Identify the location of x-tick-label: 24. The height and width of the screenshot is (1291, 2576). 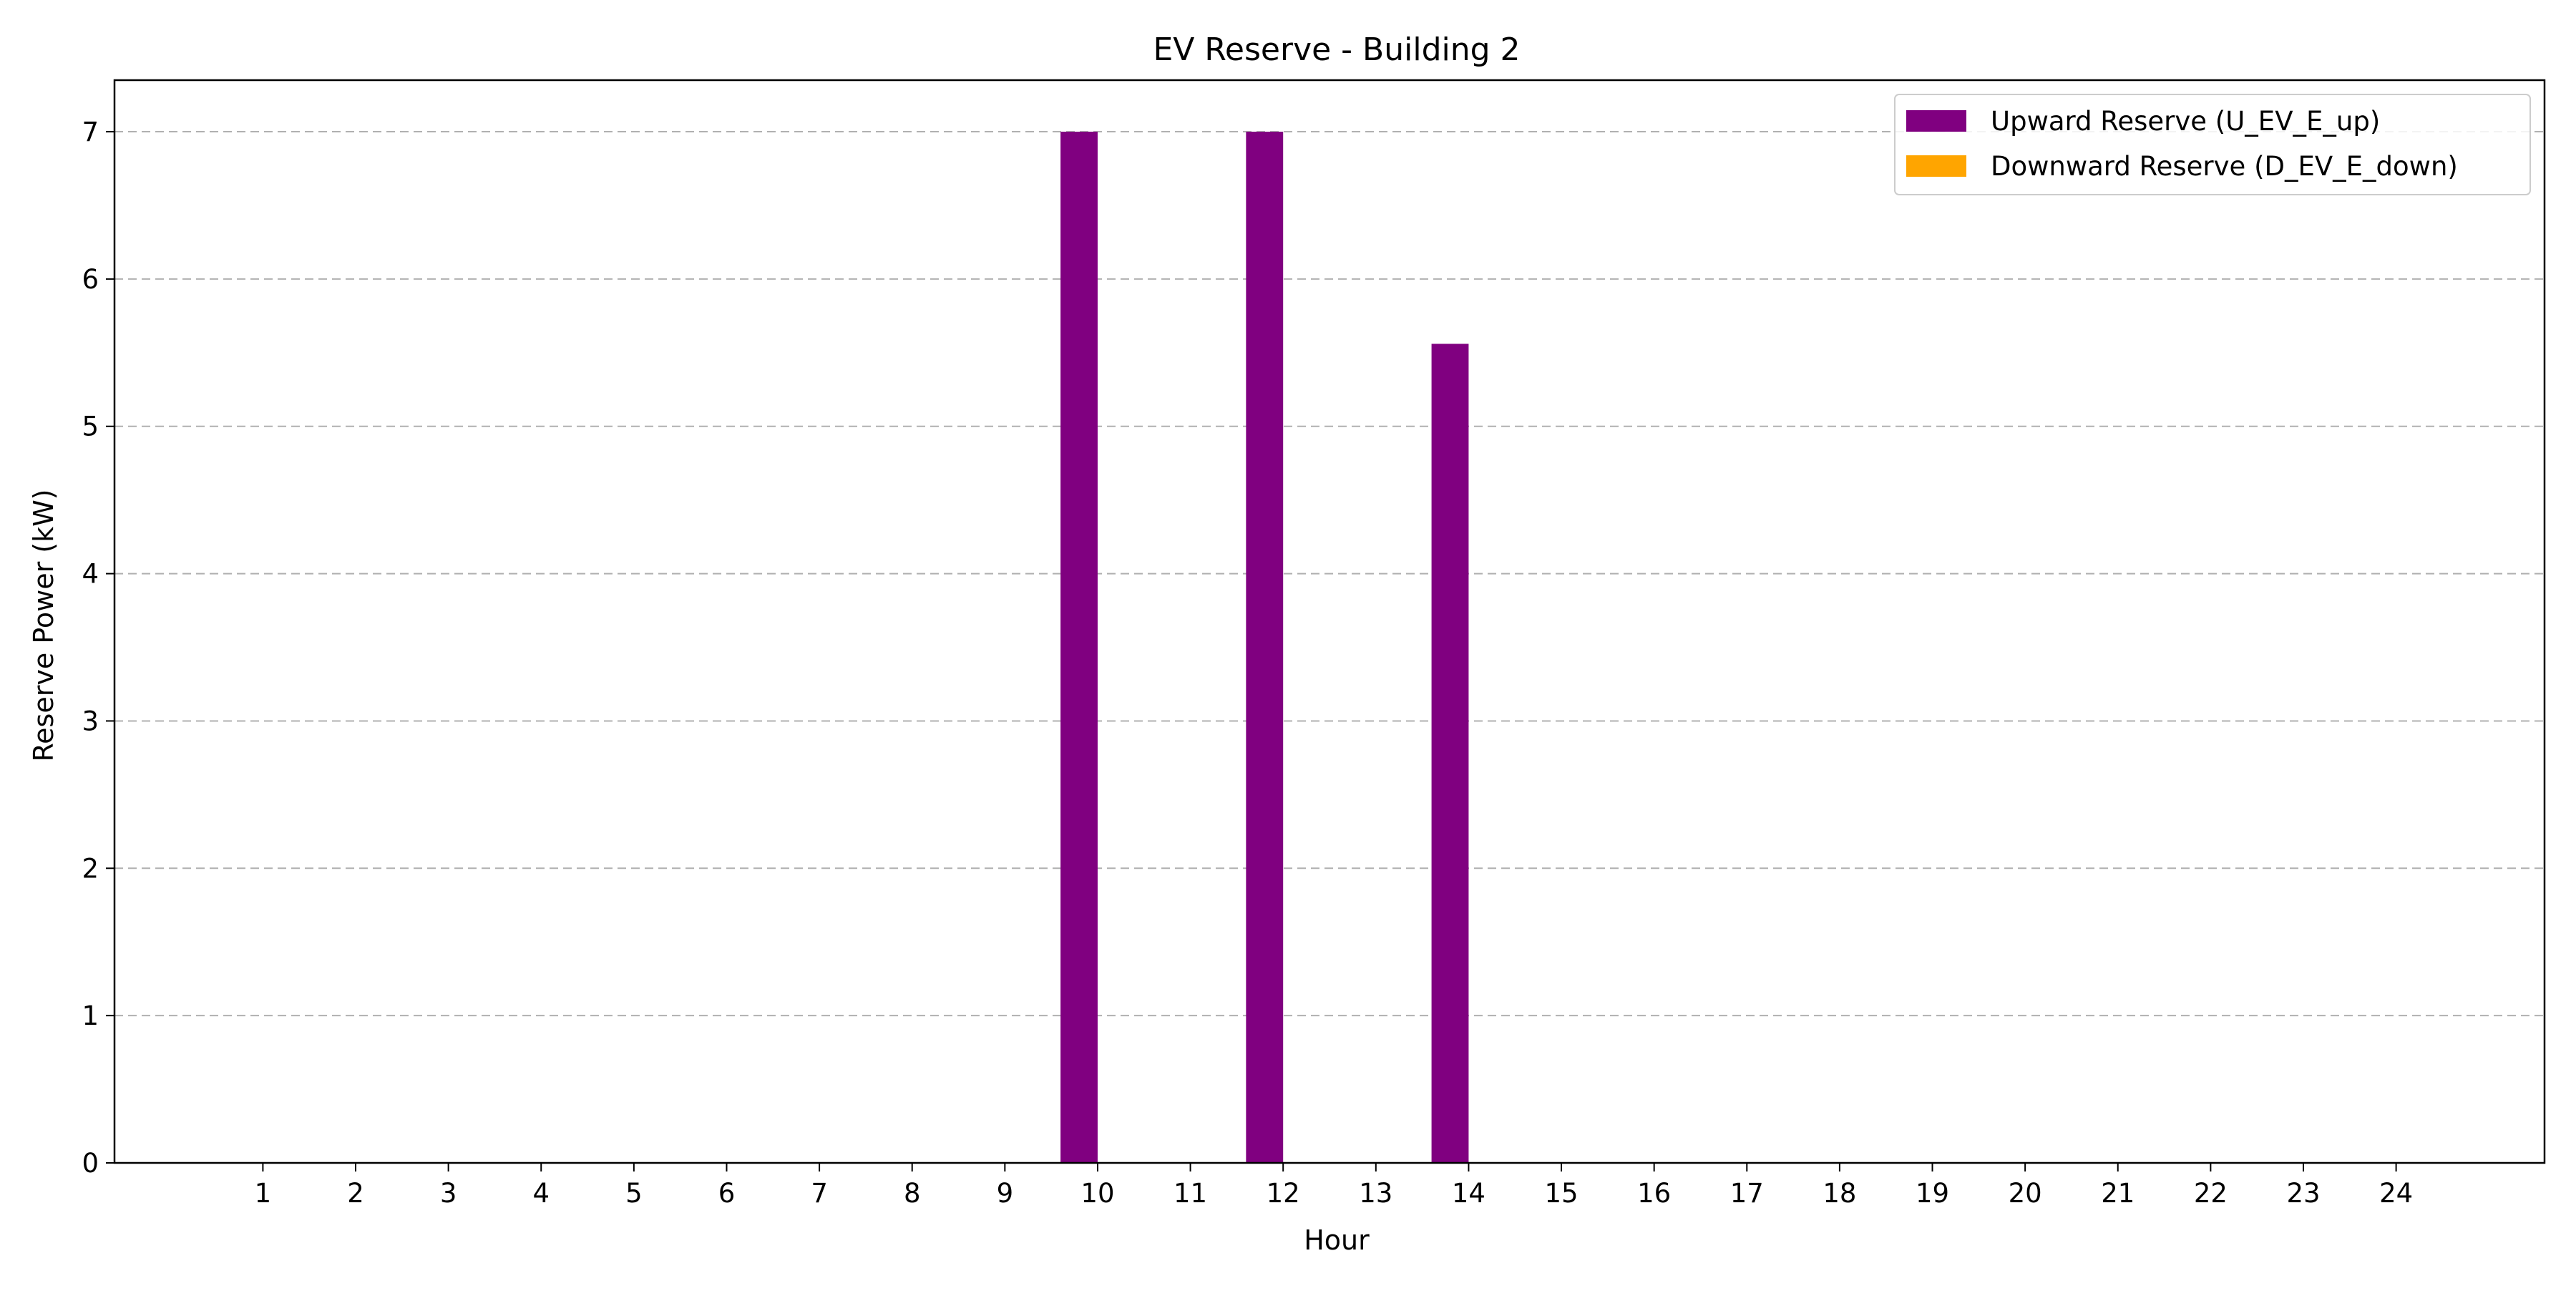
(2396, 1193).